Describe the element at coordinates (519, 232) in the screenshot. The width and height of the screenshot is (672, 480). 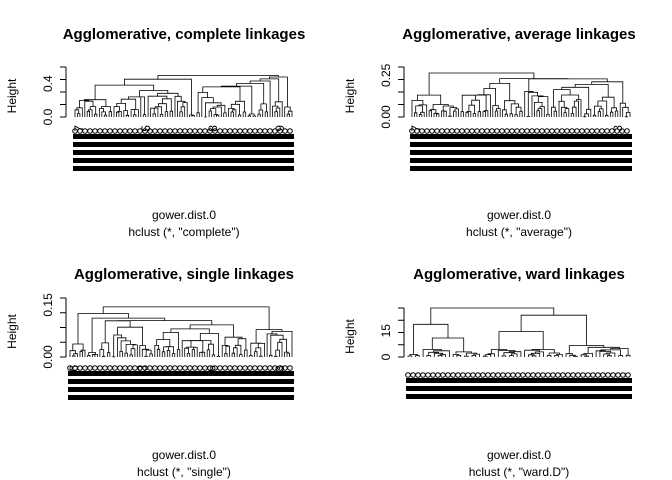
I see `x-axis-sublabel: hclust (*, "average")` at that location.